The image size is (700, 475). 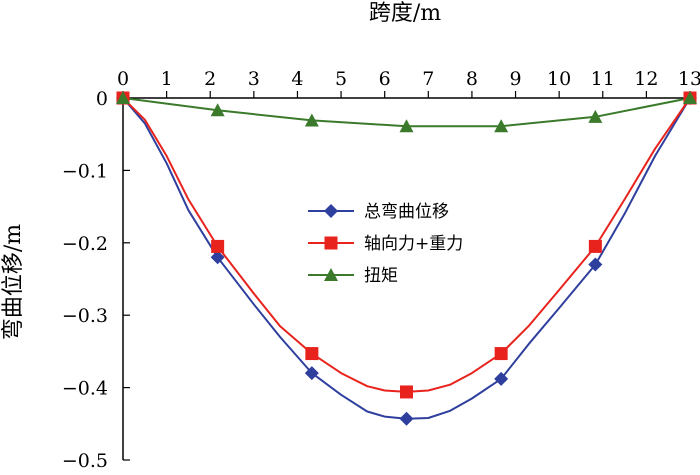 I want to click on x-tick-label: 11, so click(x=603, y=79).